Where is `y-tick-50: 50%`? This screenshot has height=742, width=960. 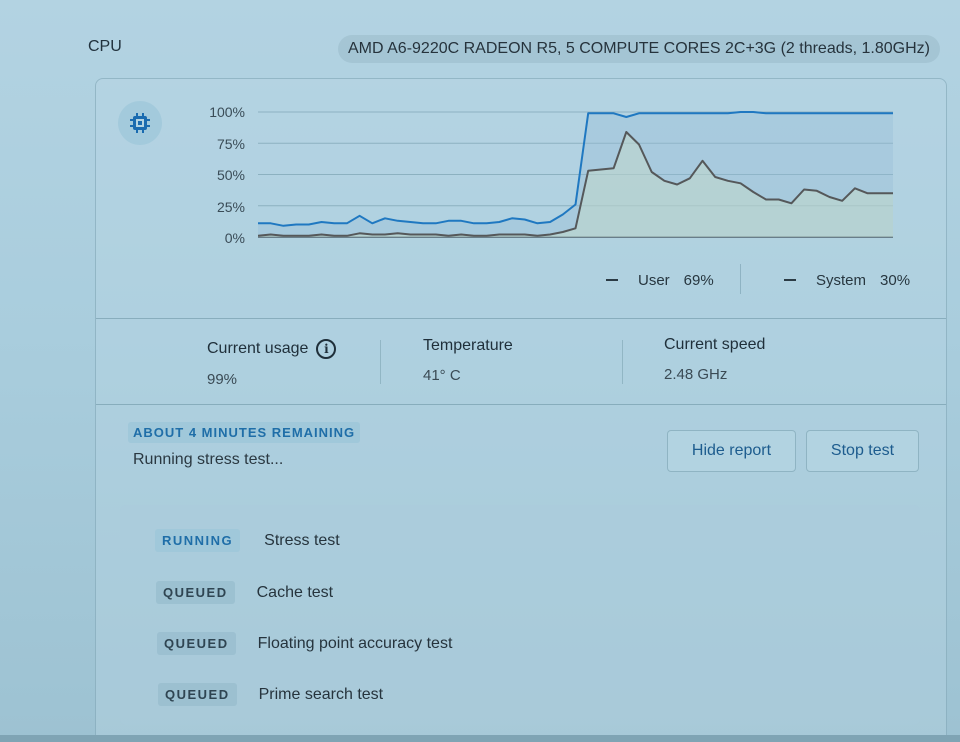 y-tick-50: 50% is located at coordinates (230, 175).